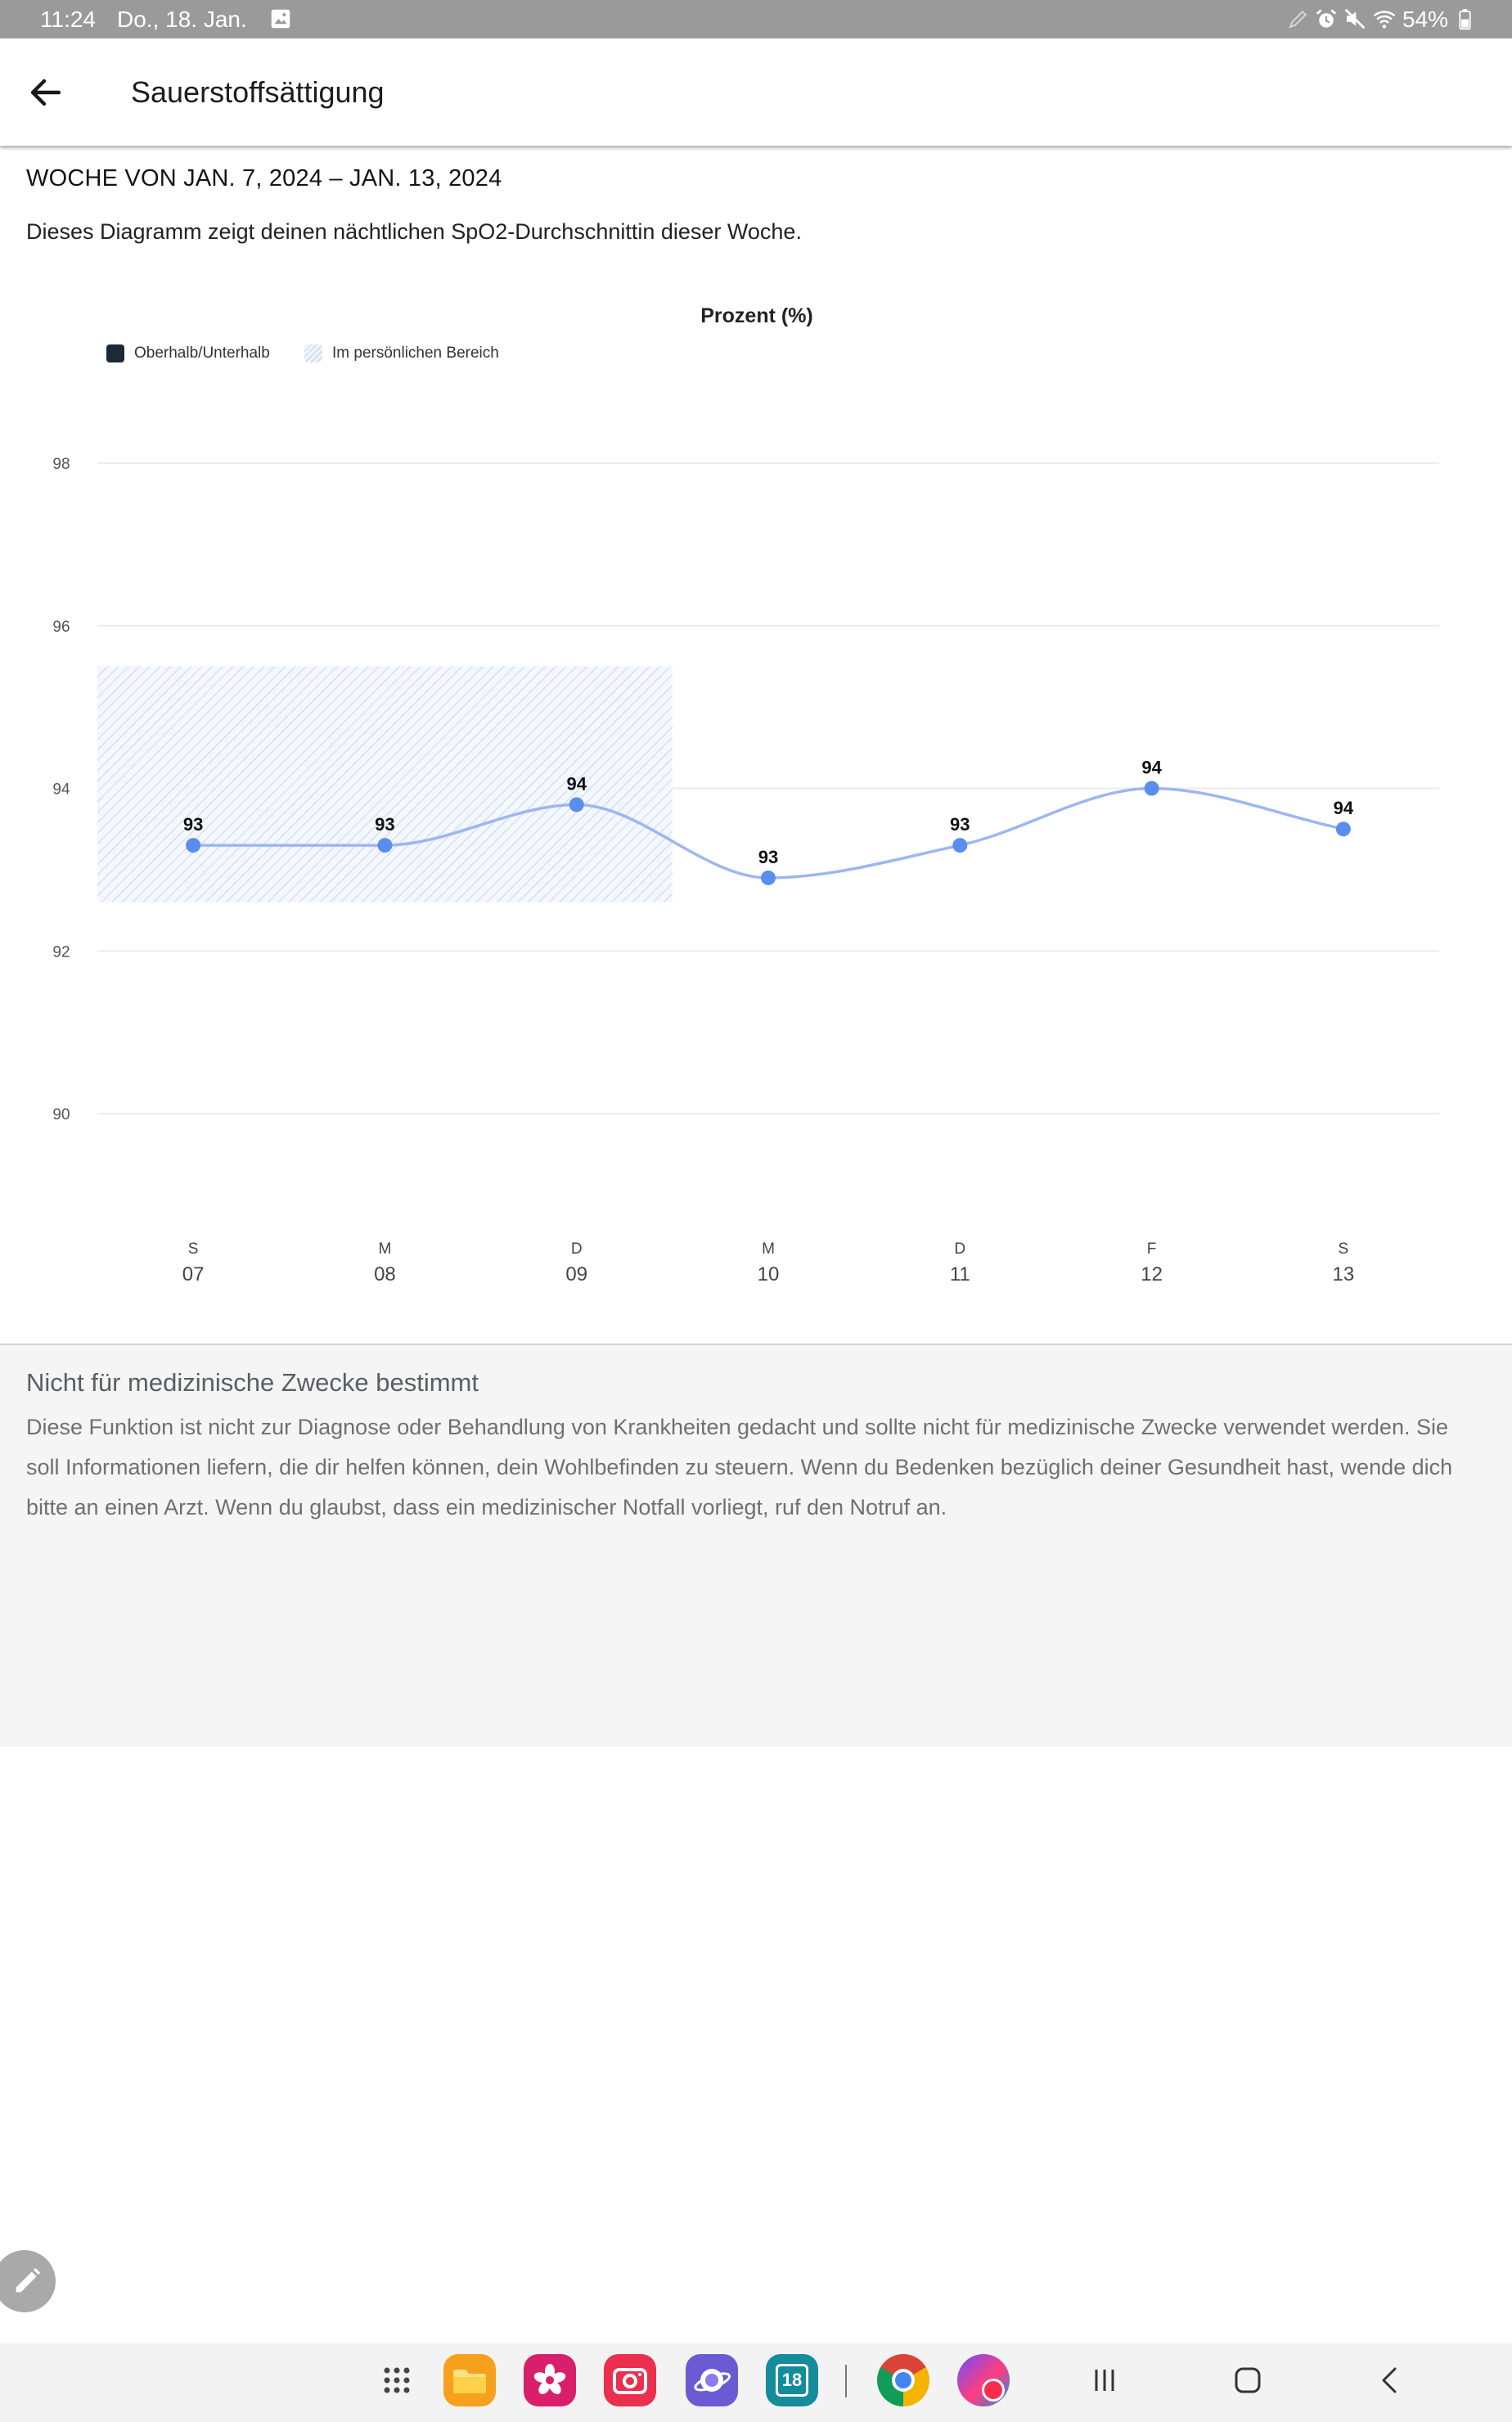 The height and width of the screenshot is (2422, 1512). I want to click on status-time: 11:24, so click(68, 19).